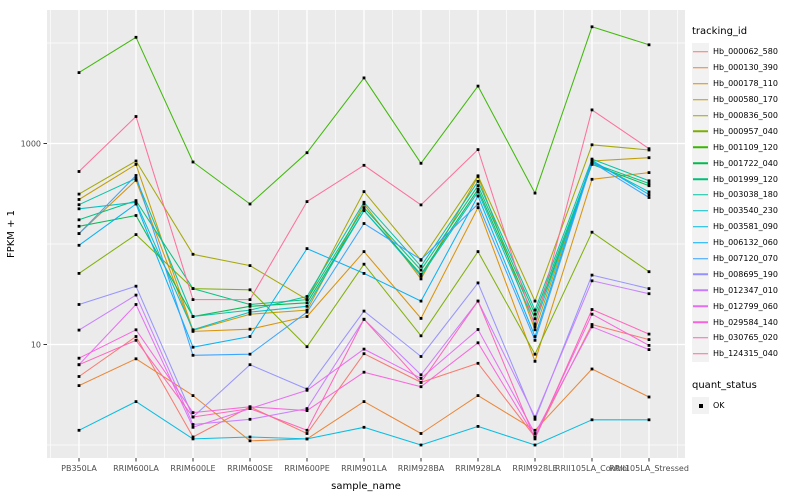 The image size is (800, 500). I want to click on ok-point-icon, so click(700, 405).